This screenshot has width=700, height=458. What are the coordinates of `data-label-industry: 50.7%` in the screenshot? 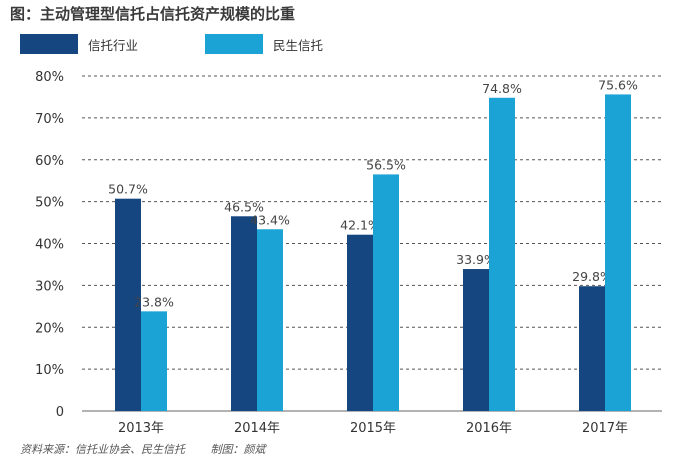 It's located at (128, 189).